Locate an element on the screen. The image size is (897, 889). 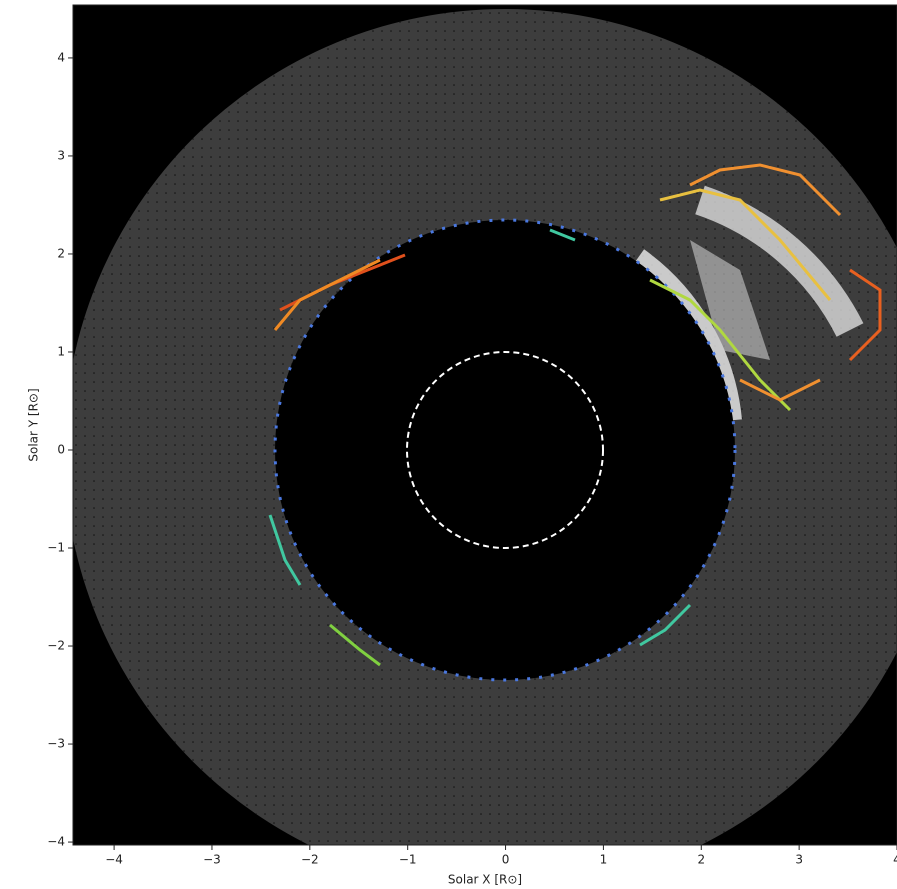
y-axis-label: Solar Y [R⊙] is located at coordinates (34, 424).